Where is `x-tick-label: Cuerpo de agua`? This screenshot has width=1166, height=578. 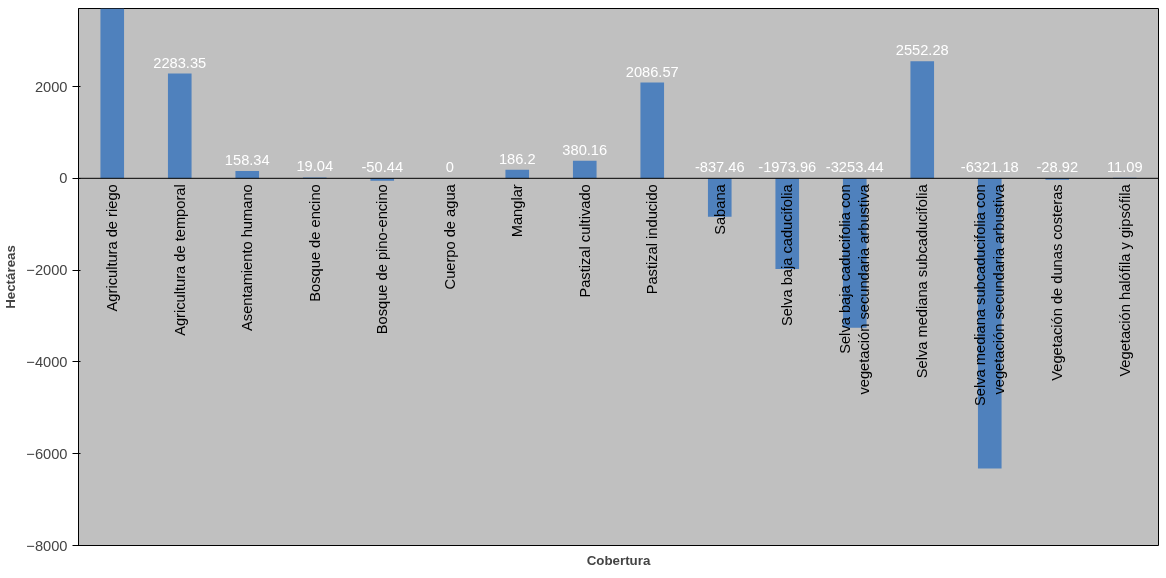 x-tick-label: Cuerpo de agua is located at coordinates (449, 236).